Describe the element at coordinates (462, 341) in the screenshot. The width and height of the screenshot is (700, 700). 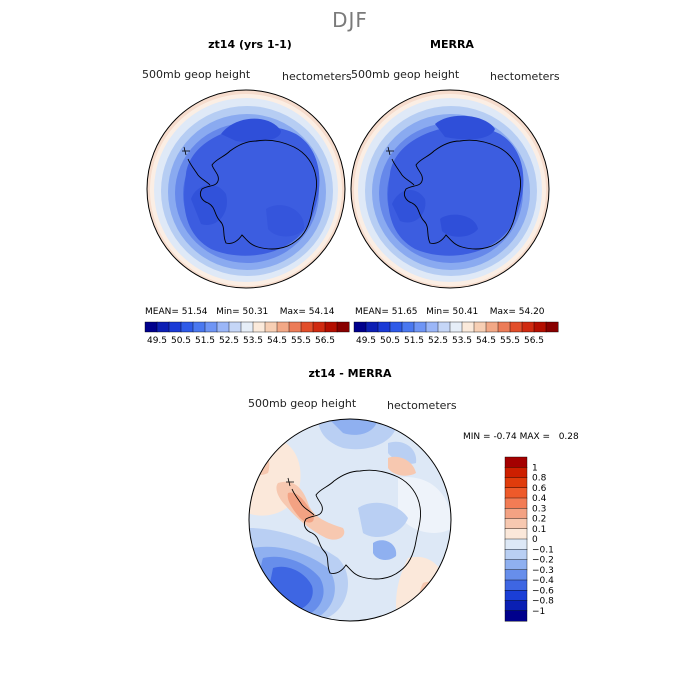
I see `obs-colorbar-tick-label: 53.5` at that location.